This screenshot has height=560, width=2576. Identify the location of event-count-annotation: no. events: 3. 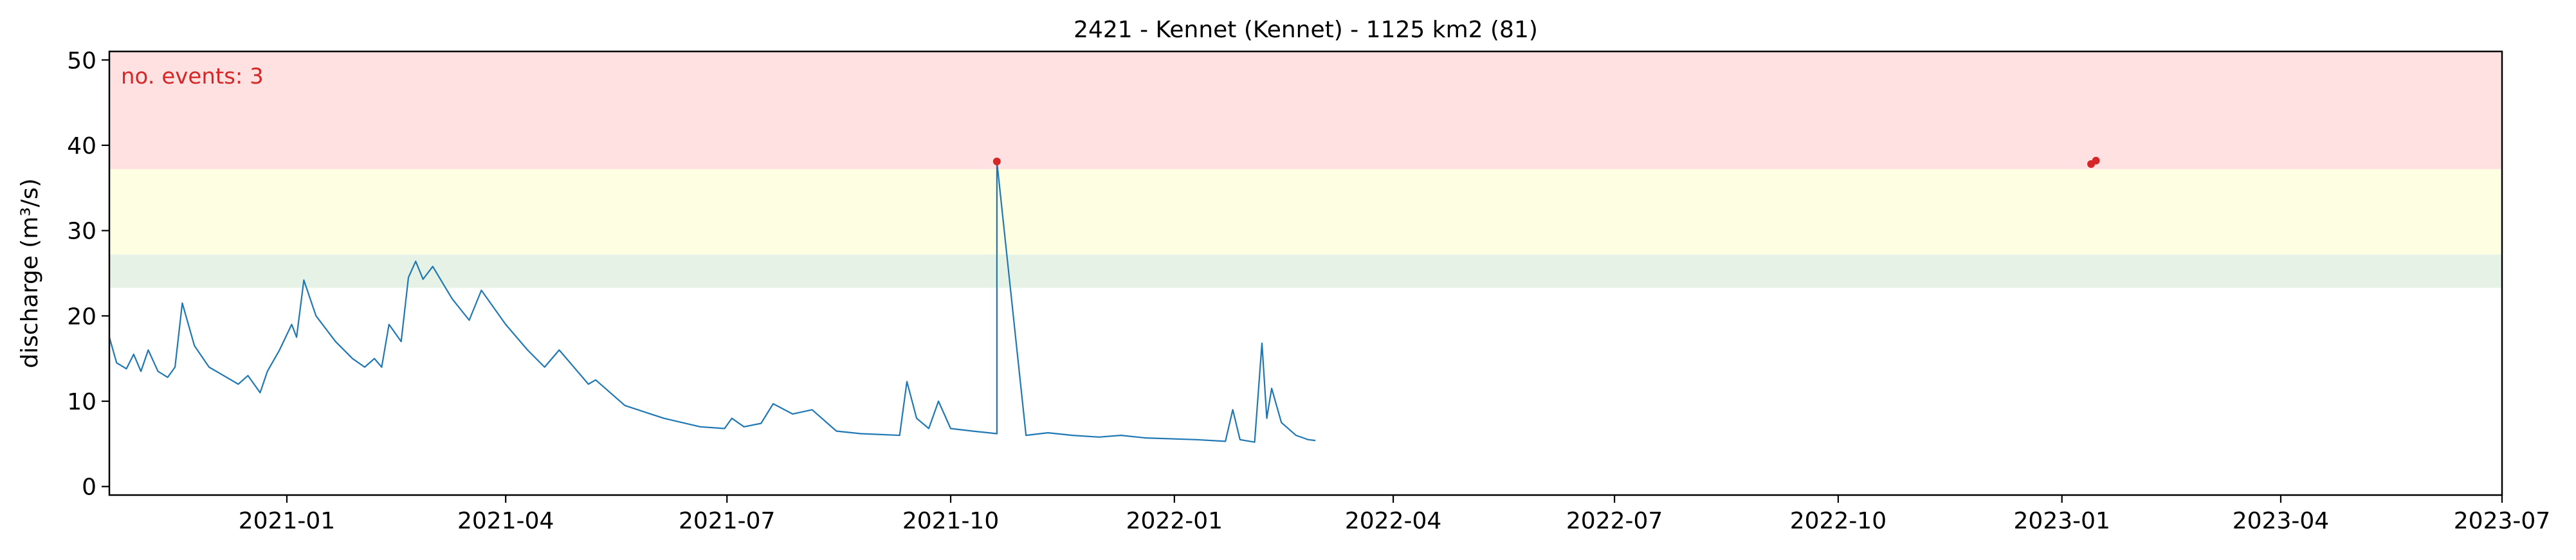
(192, 77).